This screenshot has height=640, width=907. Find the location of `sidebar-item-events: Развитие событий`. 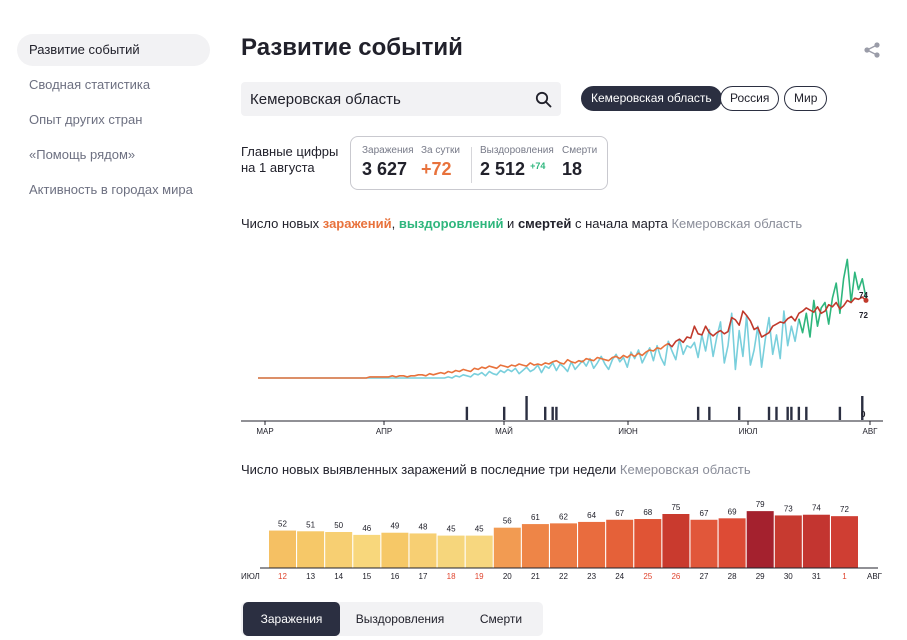

sidebar-item-events: Развитие событий is located at coordinates (113, 50).